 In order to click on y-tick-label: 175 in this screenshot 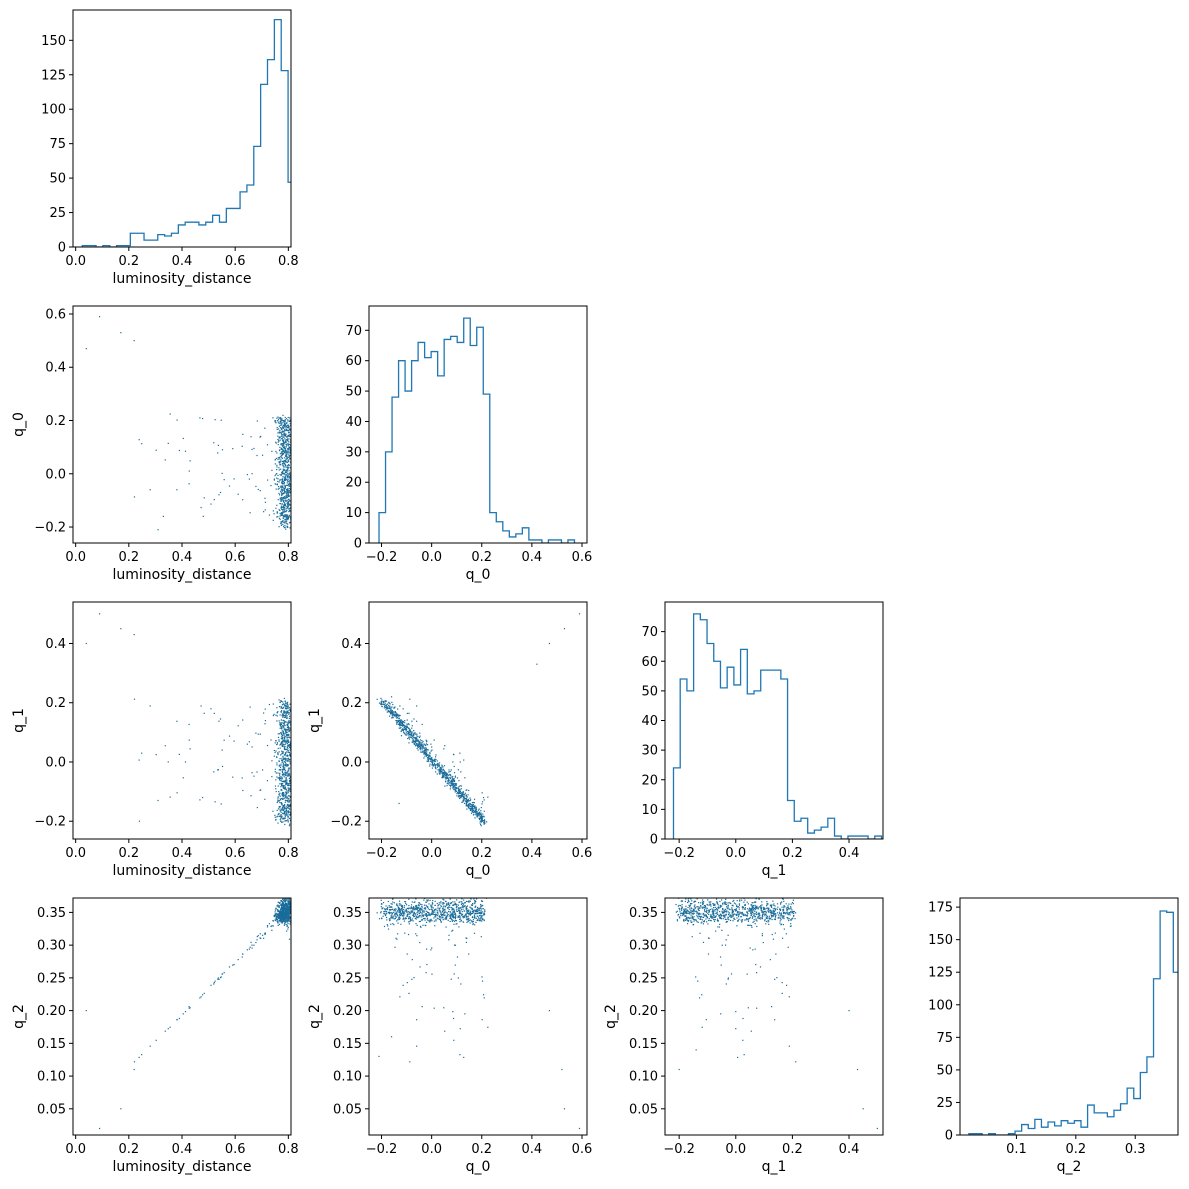, I will do `click(940, 908)`.